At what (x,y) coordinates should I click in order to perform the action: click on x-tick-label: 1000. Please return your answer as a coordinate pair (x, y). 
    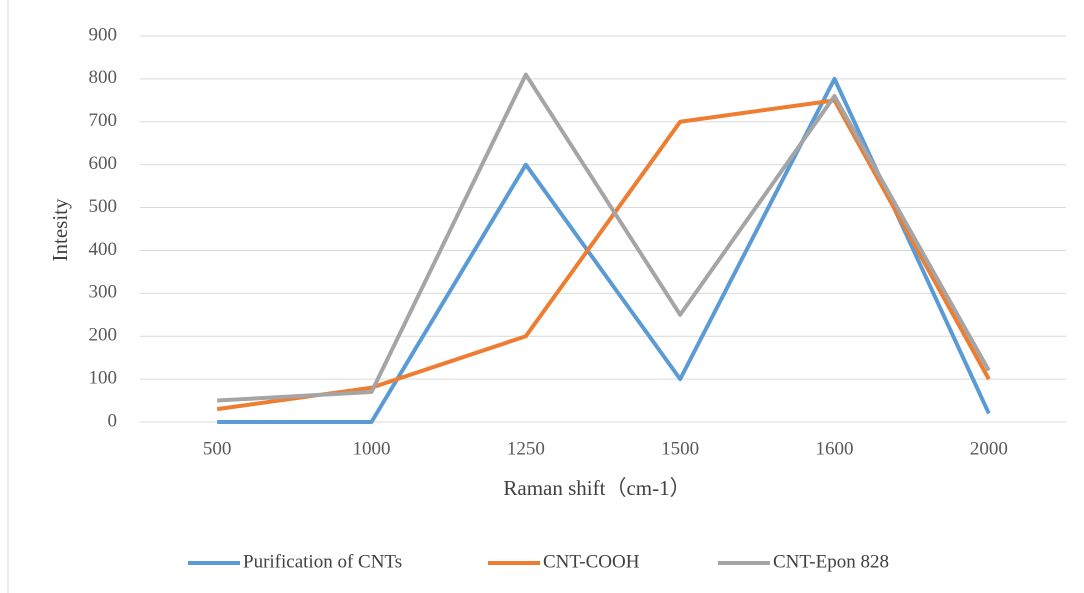
    Looking at the image, I should click on (372, 448).